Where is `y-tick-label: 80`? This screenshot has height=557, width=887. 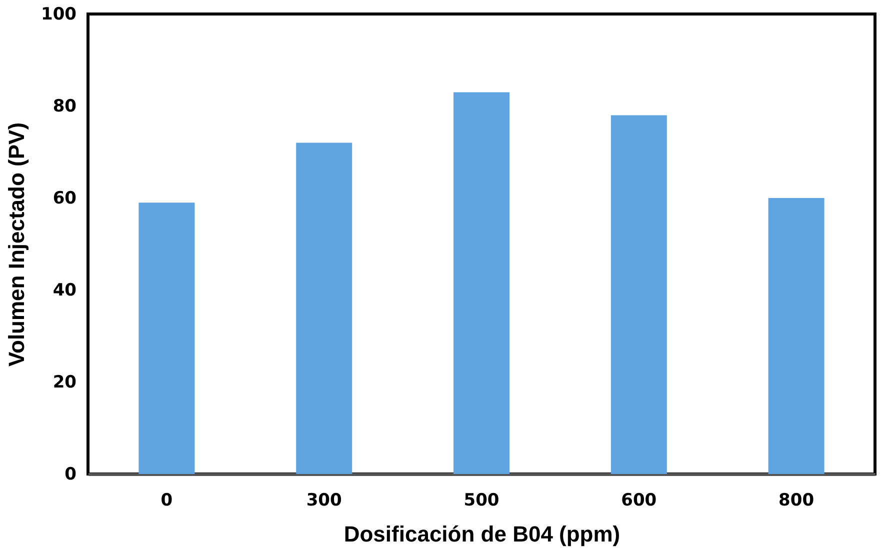
y-tick-label: 80 is located at coordinates (64, 106).